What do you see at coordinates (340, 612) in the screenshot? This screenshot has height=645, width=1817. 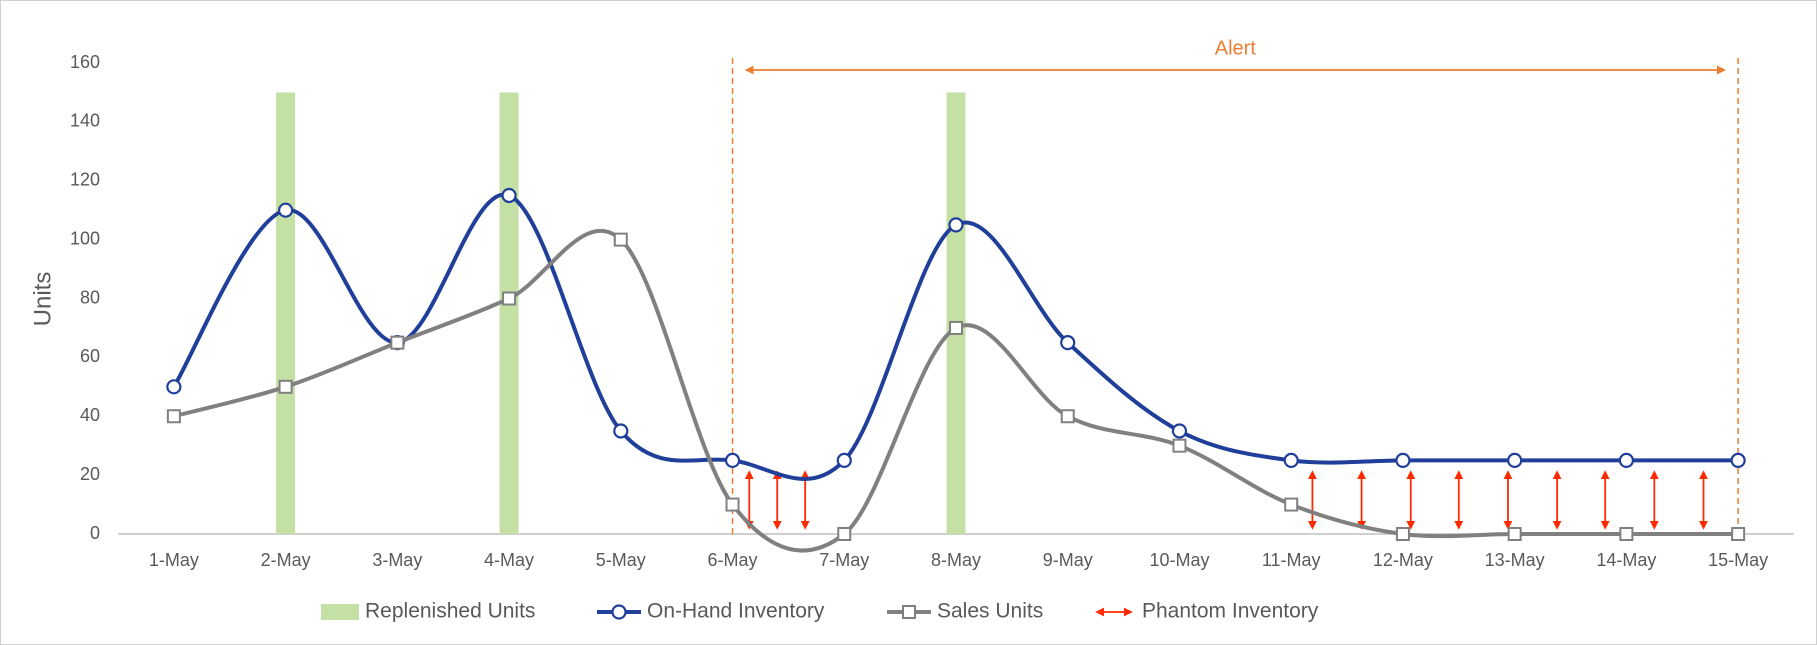 I see `legend-swatch` at bounding box center [340, 612].